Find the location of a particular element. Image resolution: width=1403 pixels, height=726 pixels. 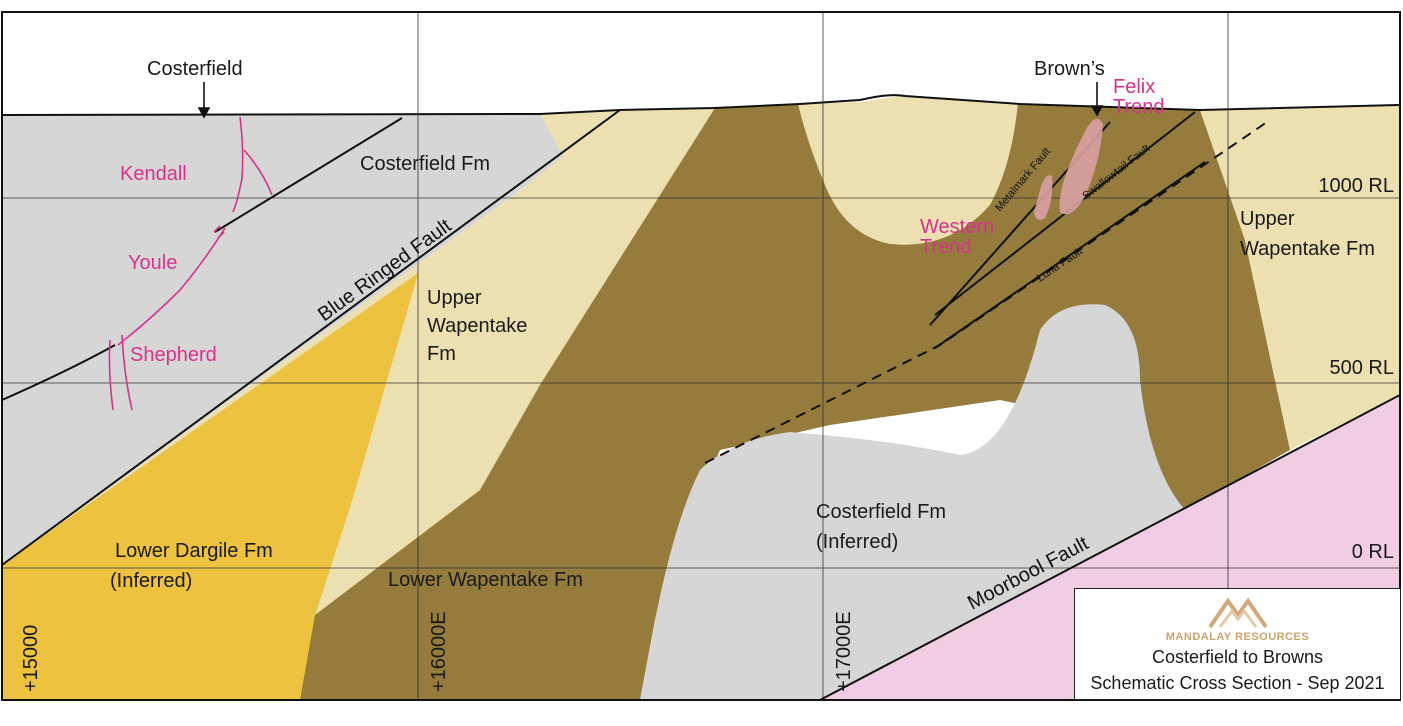

unit-upper-wapentake-right is located at coordinates (1300, 277).